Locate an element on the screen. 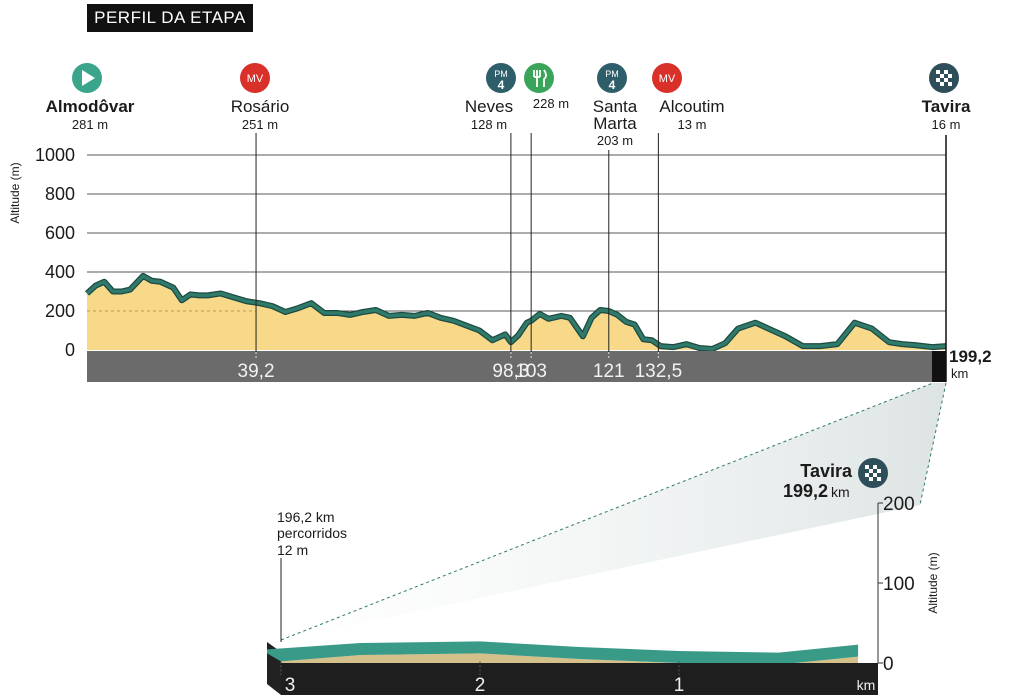  waypoint-name: Alcoutim is located at coordinates (691, 106).